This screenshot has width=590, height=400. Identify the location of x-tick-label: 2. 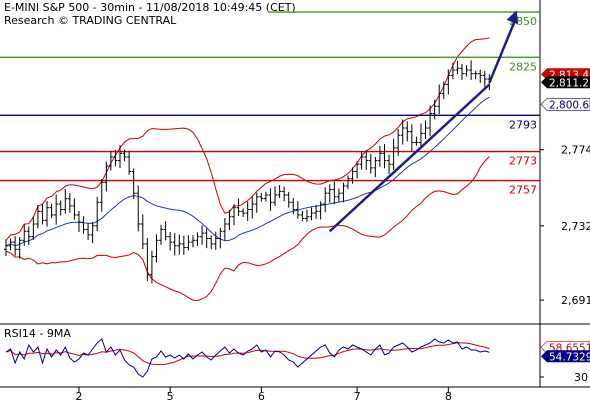
(78, 395).